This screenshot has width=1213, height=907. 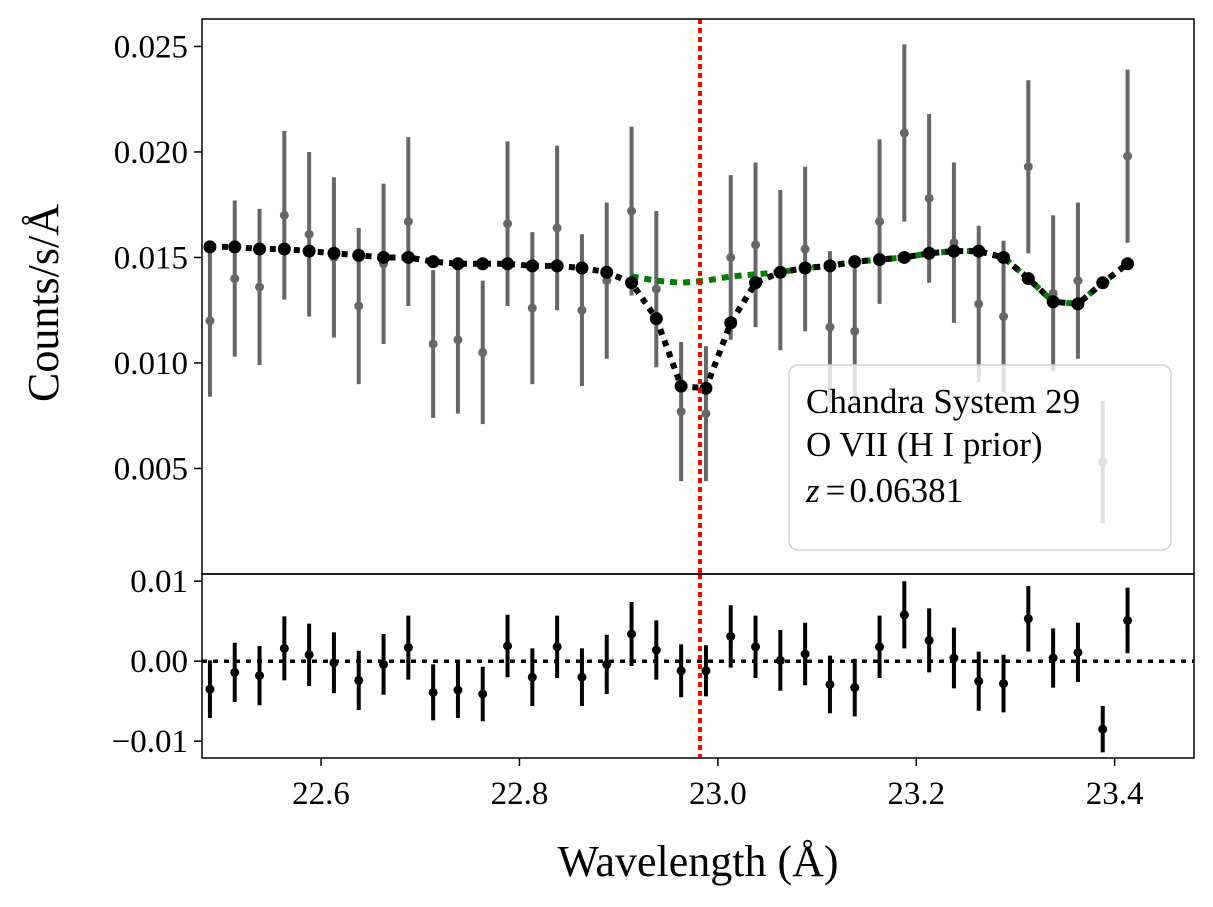 What do you see at coordinates (43, 303) in the screenshot?
I see `y-axis-title: Counts/s/Å` at bounding box center [43, 303].